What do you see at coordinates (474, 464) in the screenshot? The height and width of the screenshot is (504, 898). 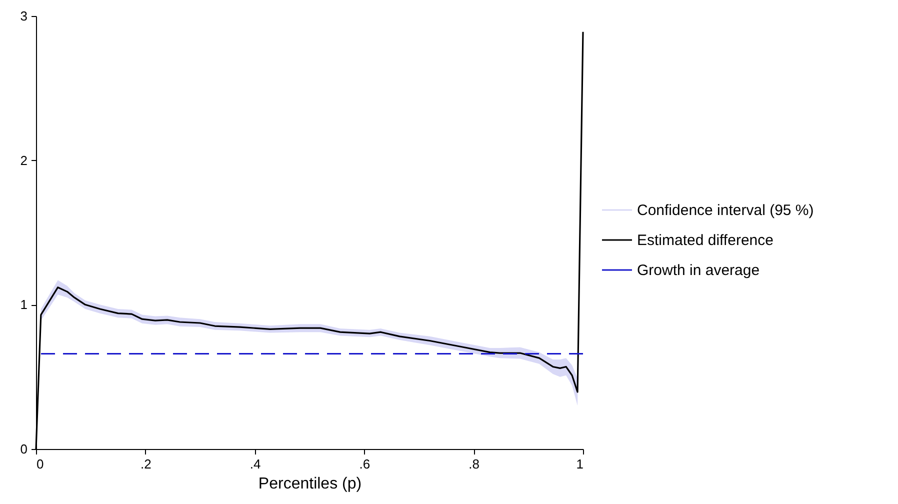 I see `x-tick-label: .8` at bounding box center [474, 464].